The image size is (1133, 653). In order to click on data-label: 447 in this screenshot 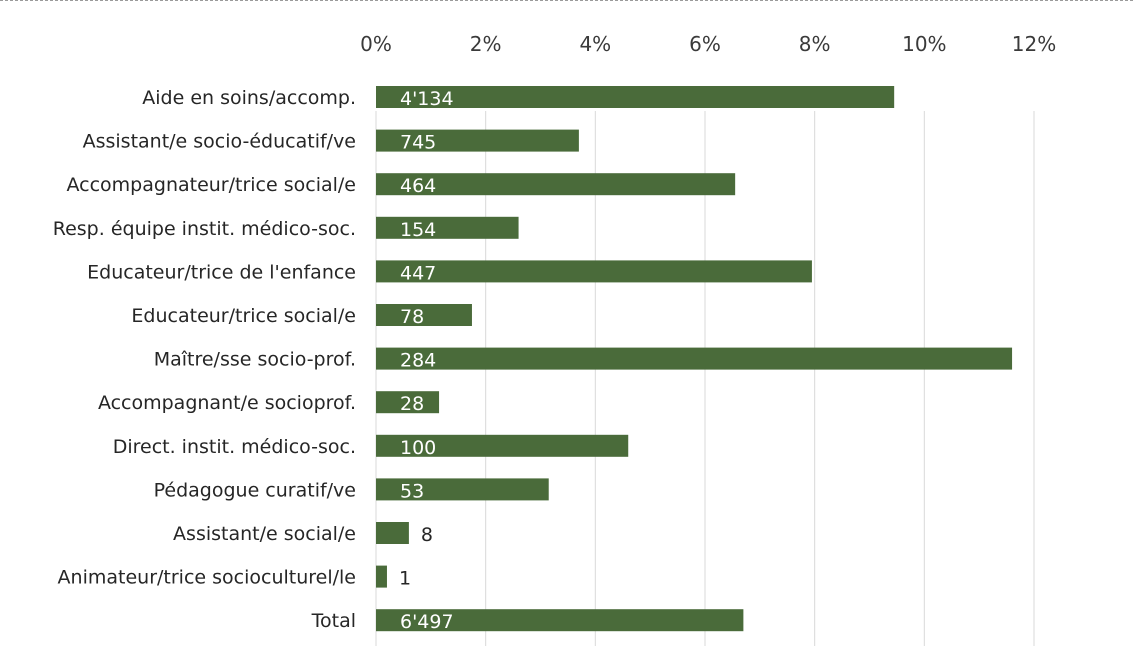, I will do `click(418, 273)`.